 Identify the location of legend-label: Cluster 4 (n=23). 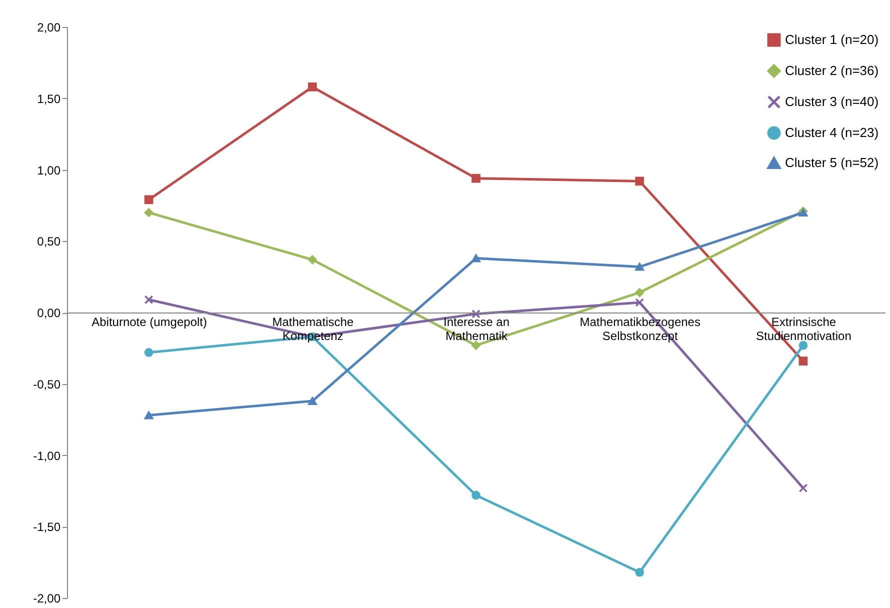
(832, 132).